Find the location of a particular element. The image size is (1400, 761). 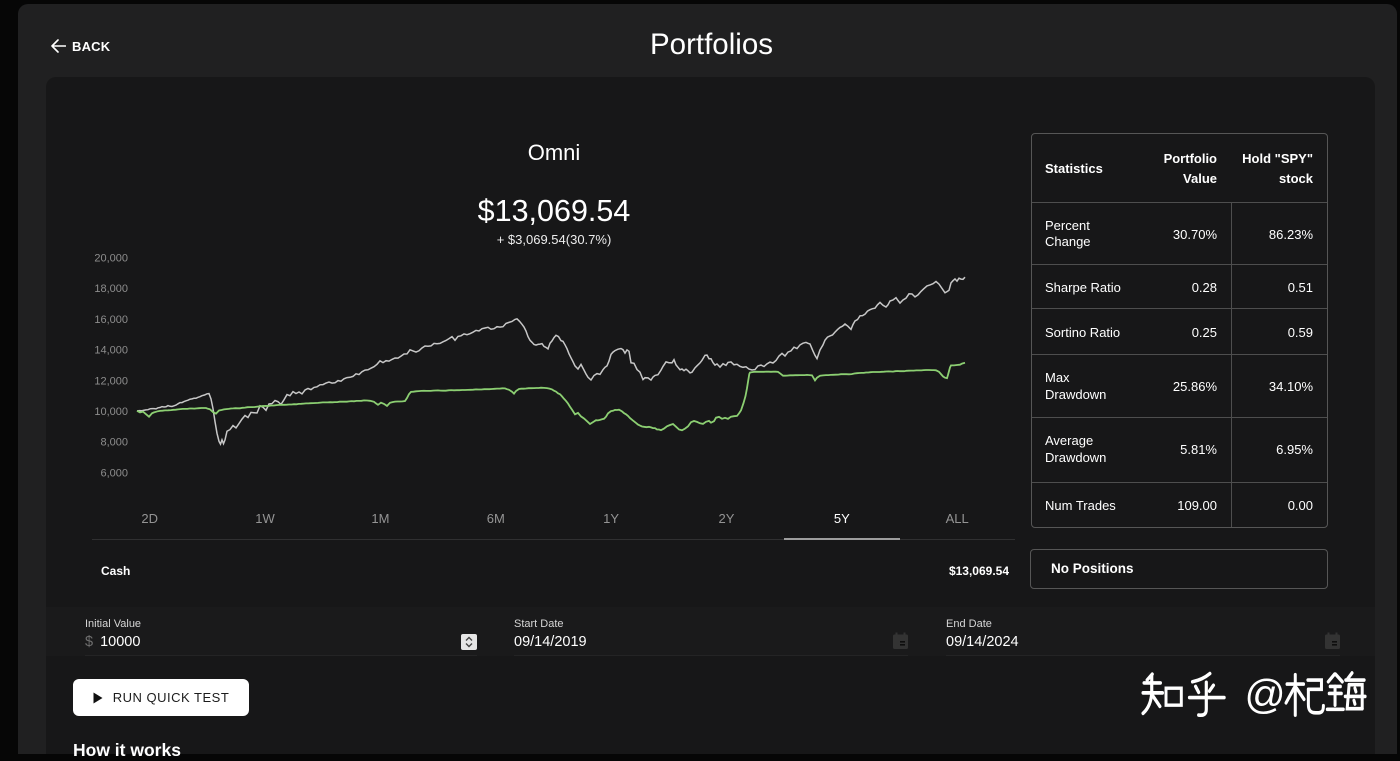

svg-text: 6,000 is located at coordinates (114, 473).